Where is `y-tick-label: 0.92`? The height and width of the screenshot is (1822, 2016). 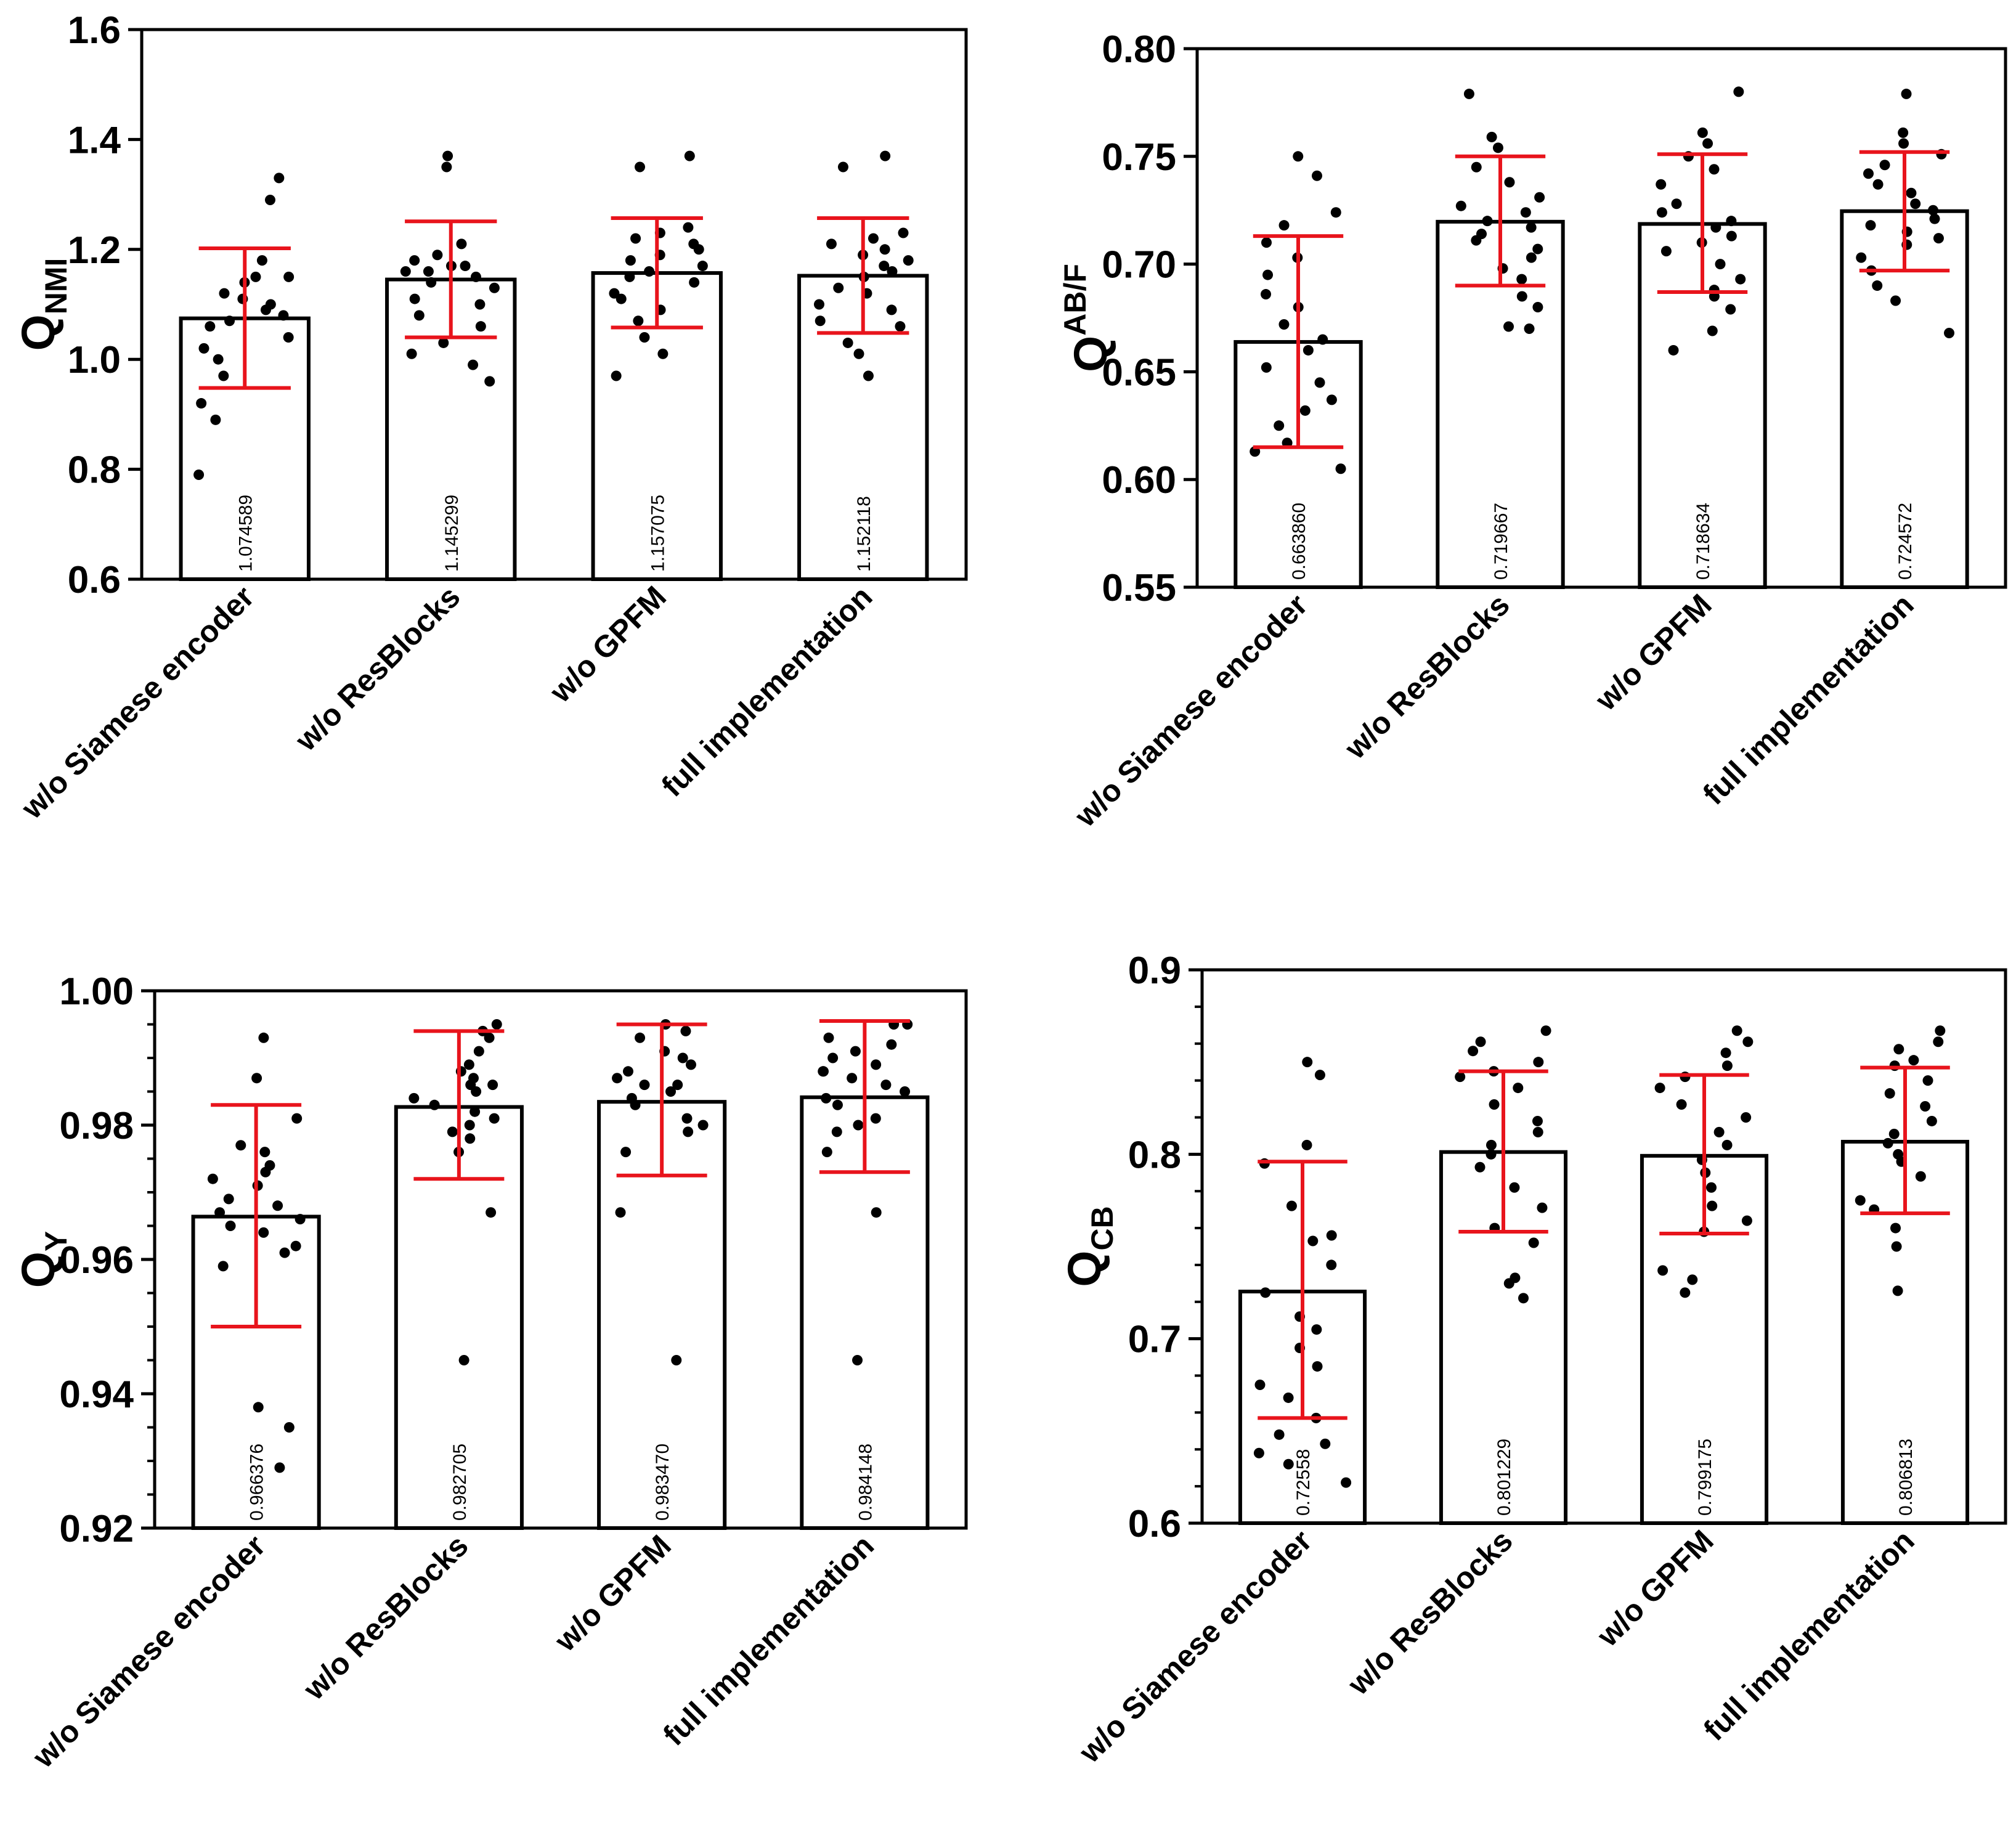 y-tick-label: 0.92 is located at coordinates (96, 1529).